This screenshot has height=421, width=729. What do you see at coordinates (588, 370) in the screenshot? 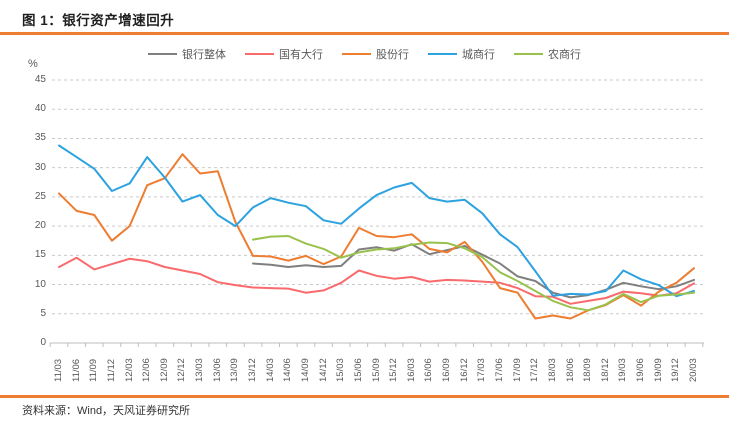
I see `x-tick-label-18/09: 18/09` at bounding box center [588, 370].